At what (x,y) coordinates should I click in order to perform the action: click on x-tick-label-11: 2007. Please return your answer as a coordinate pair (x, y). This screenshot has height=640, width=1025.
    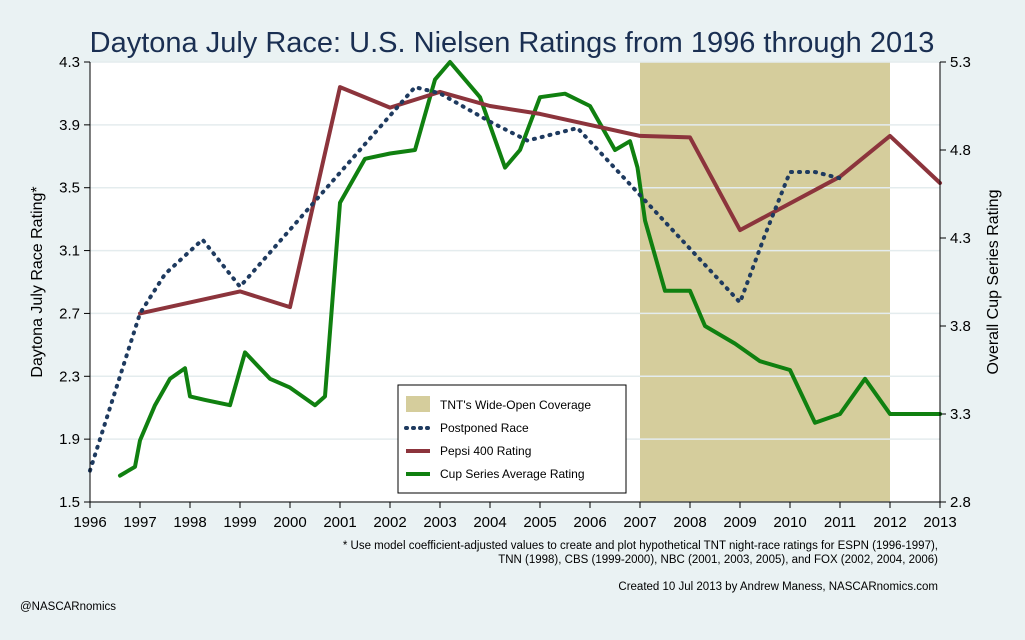
    Looking at the image, I should click on (639, 522).